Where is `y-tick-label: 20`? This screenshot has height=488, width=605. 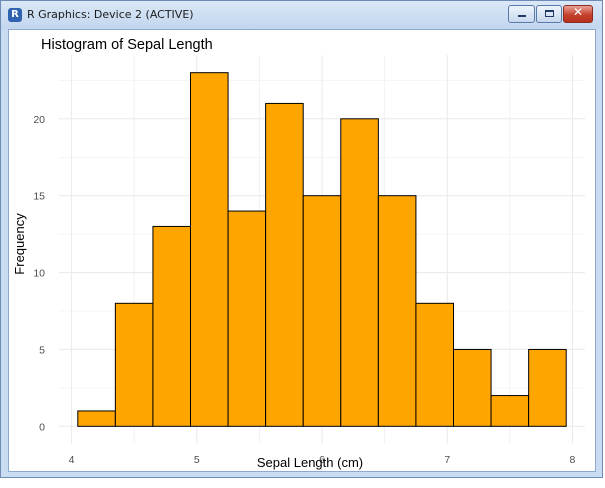 y-tick-label: 20 is located at coordinates (39, 120).